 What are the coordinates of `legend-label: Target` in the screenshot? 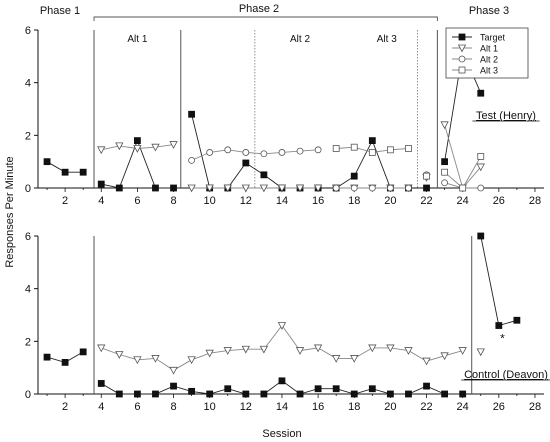 It's located at (493, 38).